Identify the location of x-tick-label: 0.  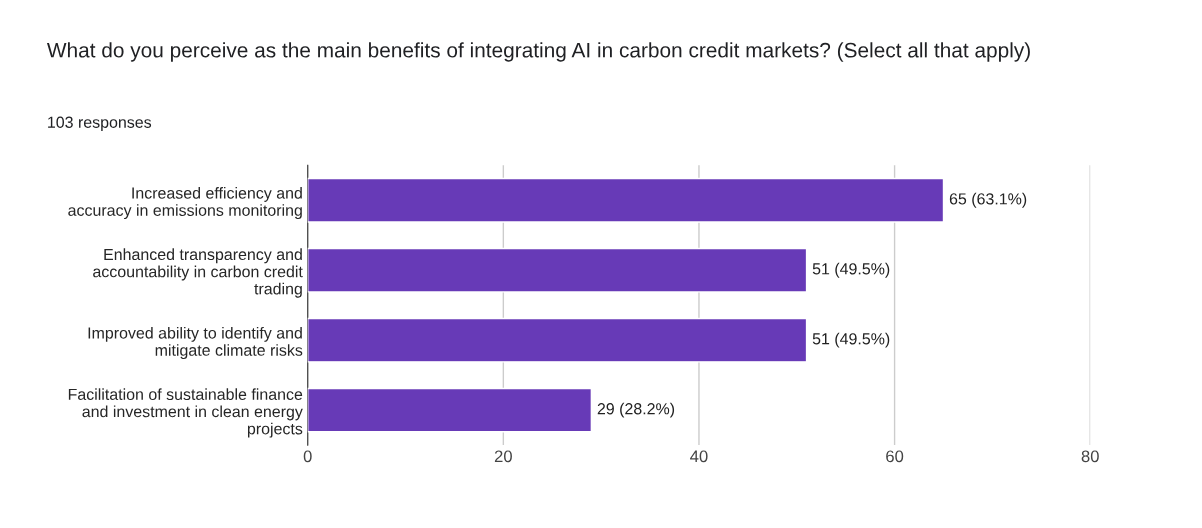
(307, 456).